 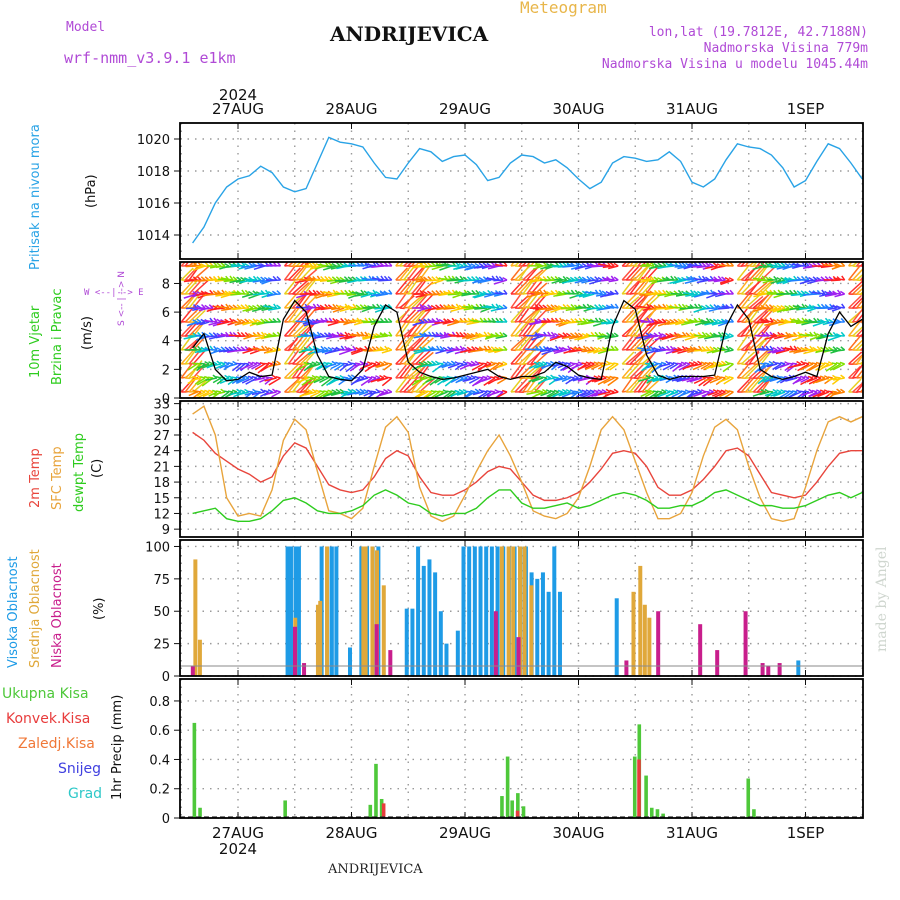 What do you see at coordinates (159, 760) in the screenshot?
I see `y-tick-label: 0.4` at bounding box center [159, 760].